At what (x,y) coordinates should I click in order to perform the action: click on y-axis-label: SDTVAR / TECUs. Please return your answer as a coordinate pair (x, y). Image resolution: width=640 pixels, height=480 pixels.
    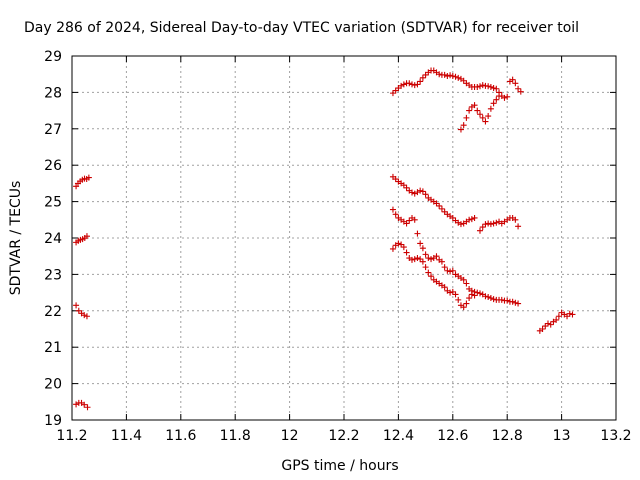
    Looking at the image, I should click on (16, 238).